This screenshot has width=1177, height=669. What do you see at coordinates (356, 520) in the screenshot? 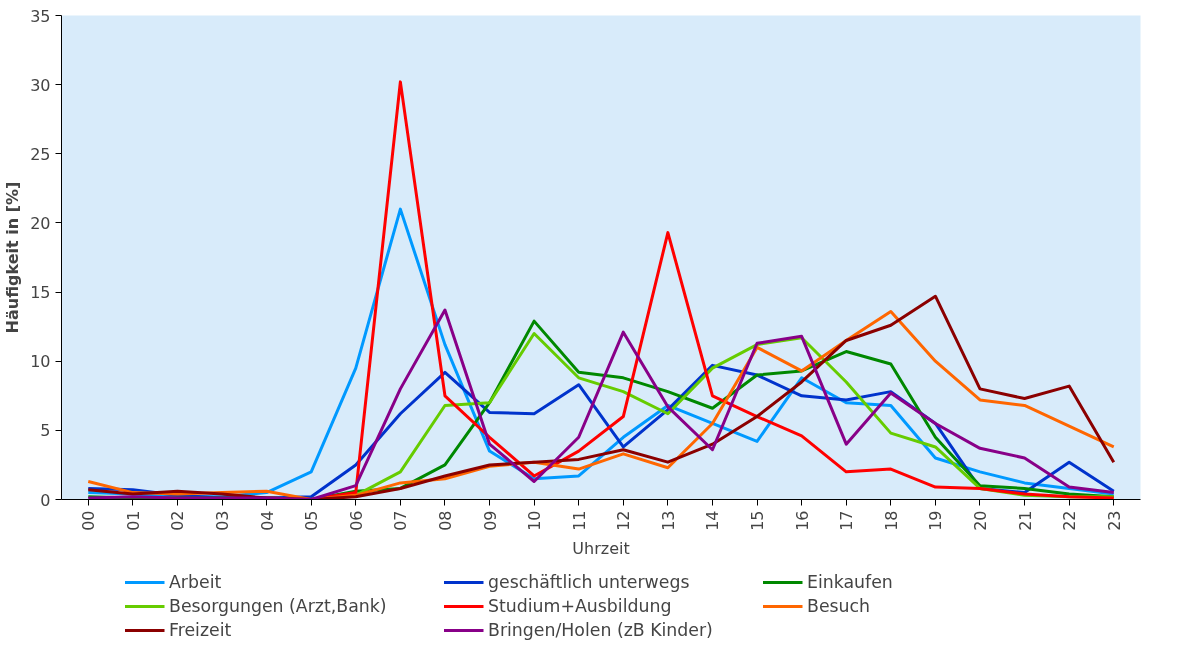
I see `x-tick-label: 06` at bounding box center [356, 520].